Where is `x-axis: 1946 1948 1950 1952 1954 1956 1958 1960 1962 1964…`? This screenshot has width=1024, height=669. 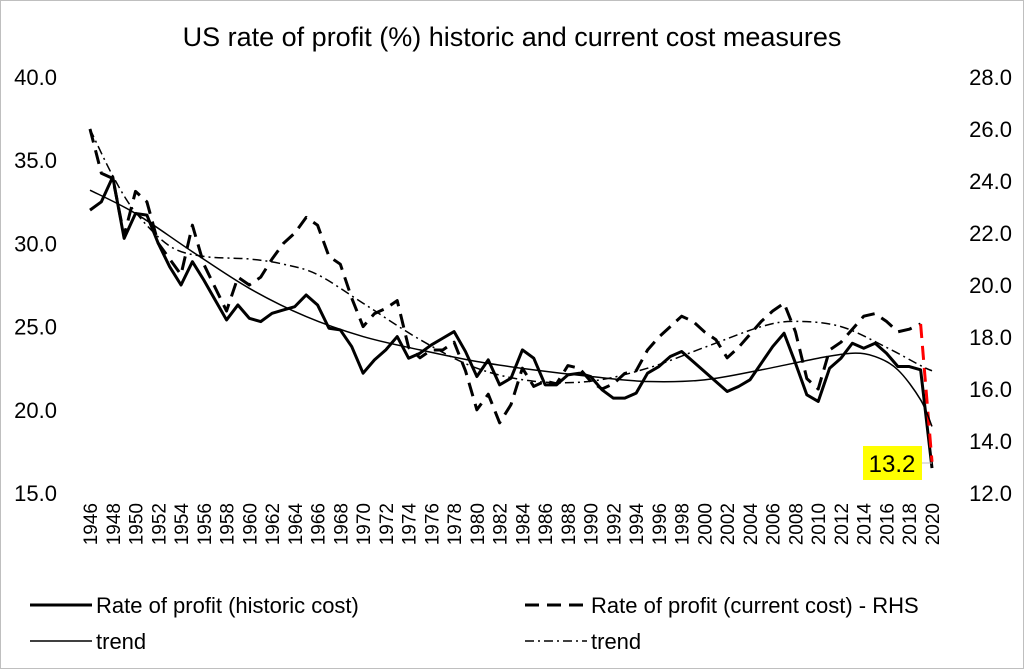 x-axis: 1946 1948 1950 1952 1954 1956 1958 1960 1962 1964… is located at coordinates (512, 524).